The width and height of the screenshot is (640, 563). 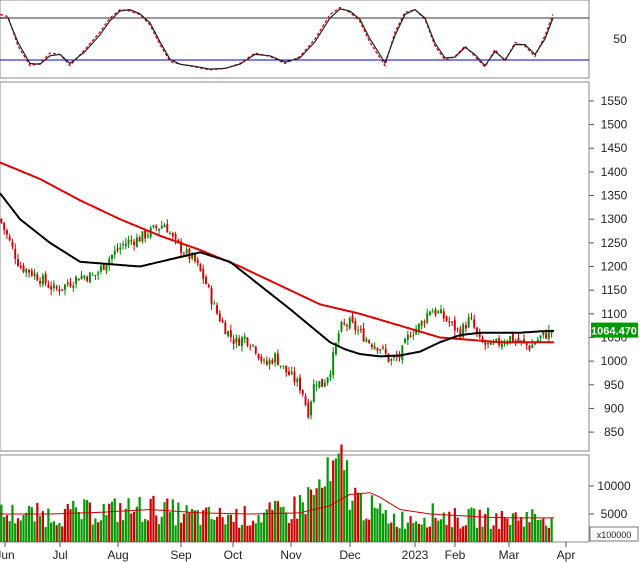 What do you see at coordinates (614, 172) in the screenshot?
I see `price-tick-label: 1400` at bounding box center [614, 172].